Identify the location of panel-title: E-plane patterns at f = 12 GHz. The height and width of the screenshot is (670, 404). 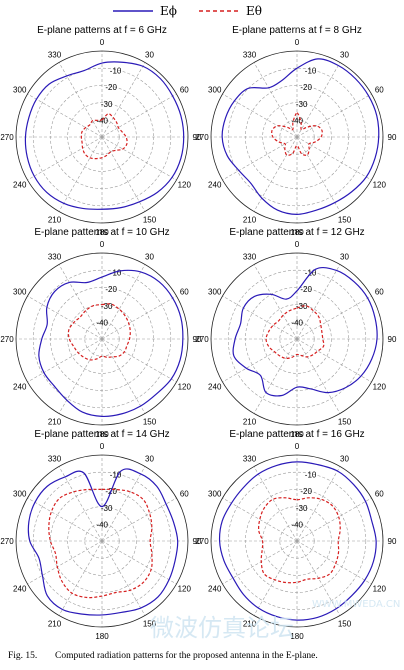
(296, 232).